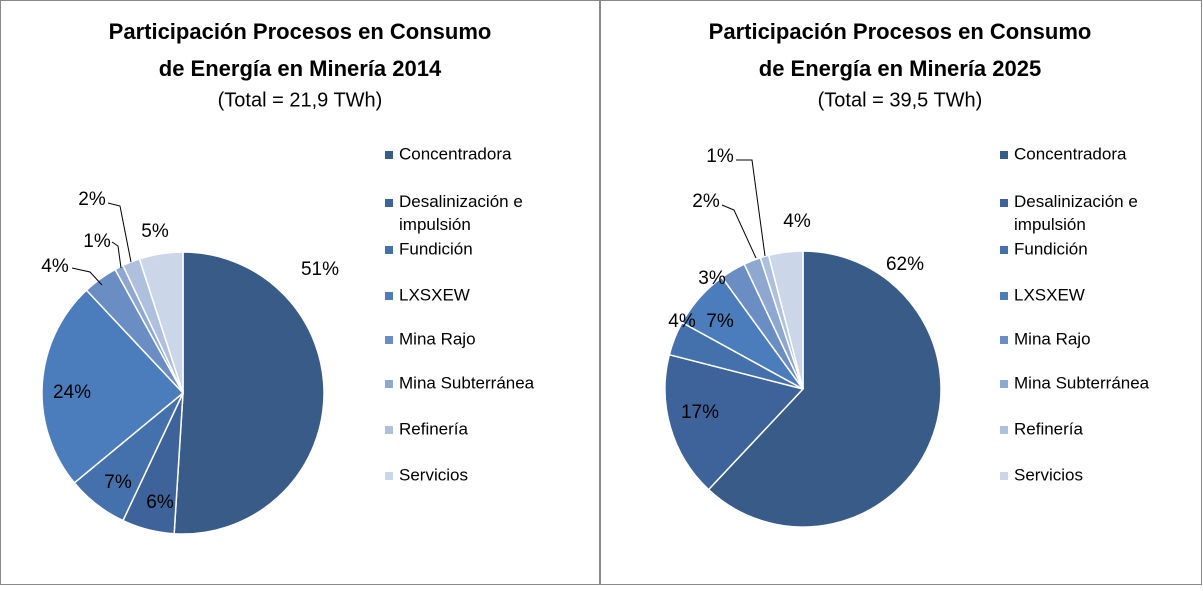 The height and width of the screenshot is (591, 1203). What do you see at coordinates (72, 392) in the screenshot?
I see `data-label: 24%` at bounding box center [72, 392].